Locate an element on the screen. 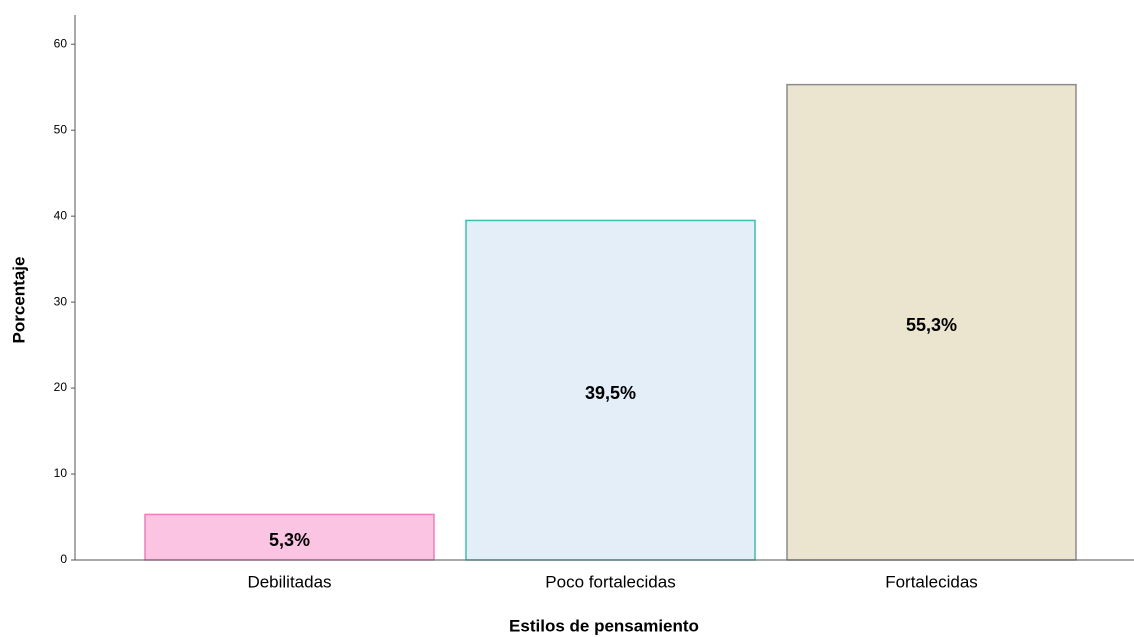 The height and width of the screenshot is (637, 1134). bar is located at coordinates (610, 390).